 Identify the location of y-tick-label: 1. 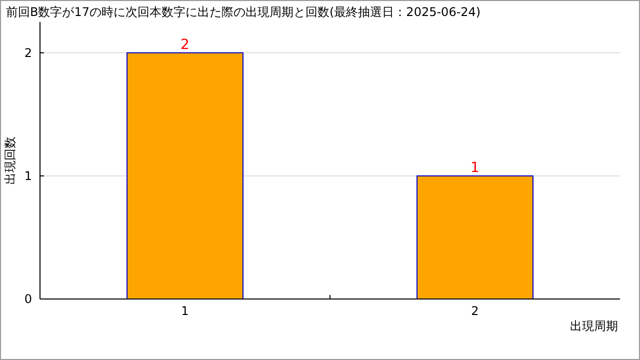
(28, 175).